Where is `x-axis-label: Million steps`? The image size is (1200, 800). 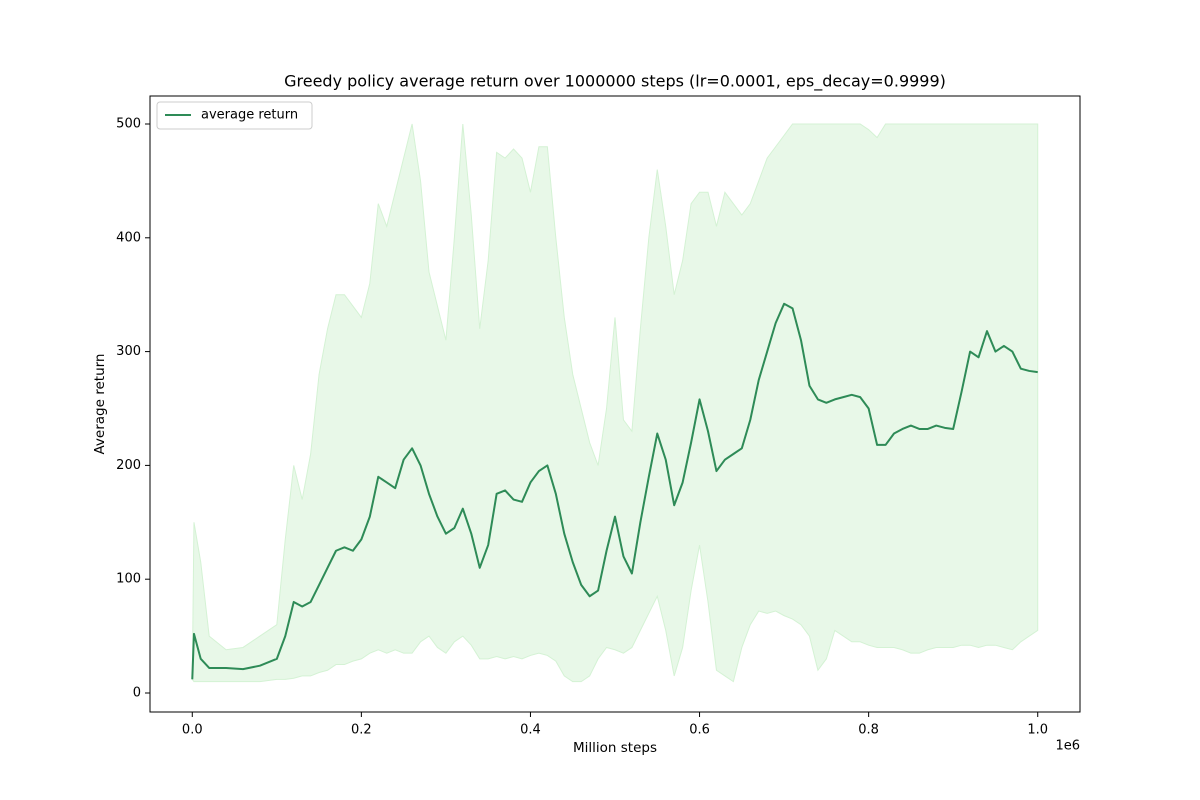
x-axis-label: Million steps is located at coordinates (615, 748).